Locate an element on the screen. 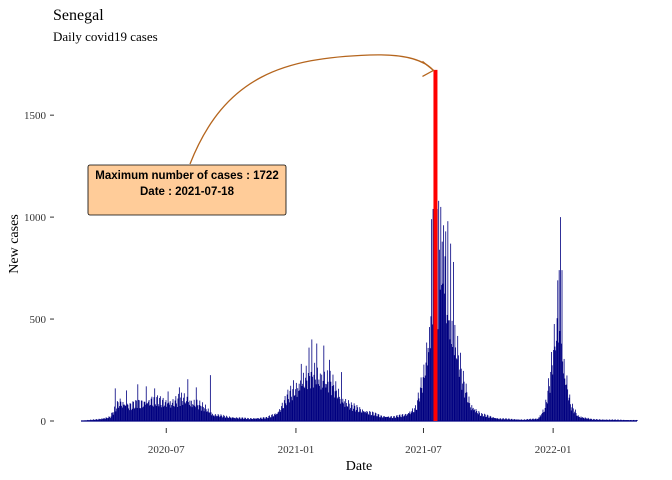 Image resolution: width=672 pixels, height=480 pixels. x-axis: 2020-07 2021-01 2021-07 2022-01 is located at coordinates (359, 442).